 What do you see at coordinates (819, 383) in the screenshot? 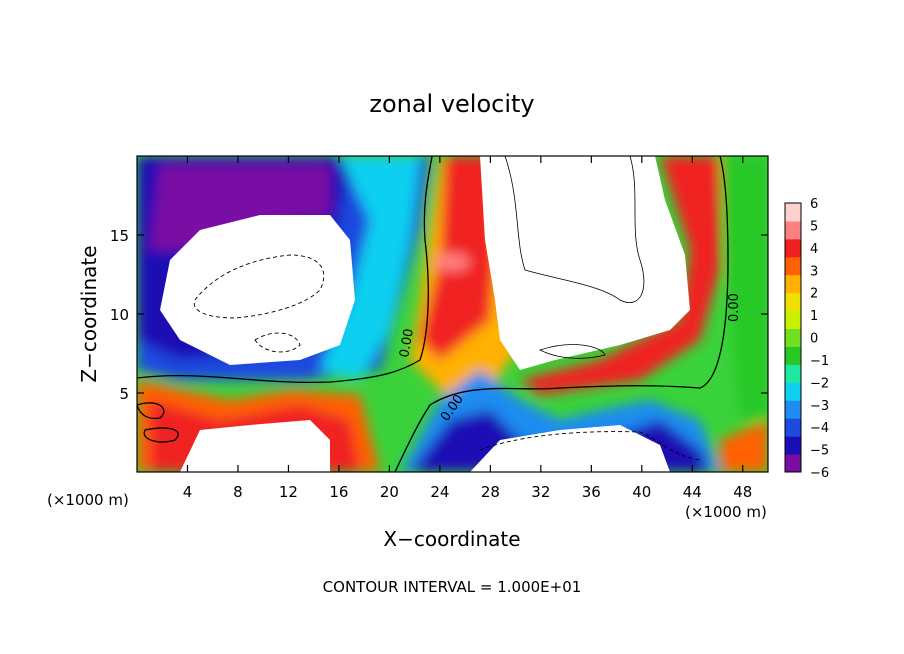
I see `colorbar-tick-label: −2` at bounding box center [819, 383].